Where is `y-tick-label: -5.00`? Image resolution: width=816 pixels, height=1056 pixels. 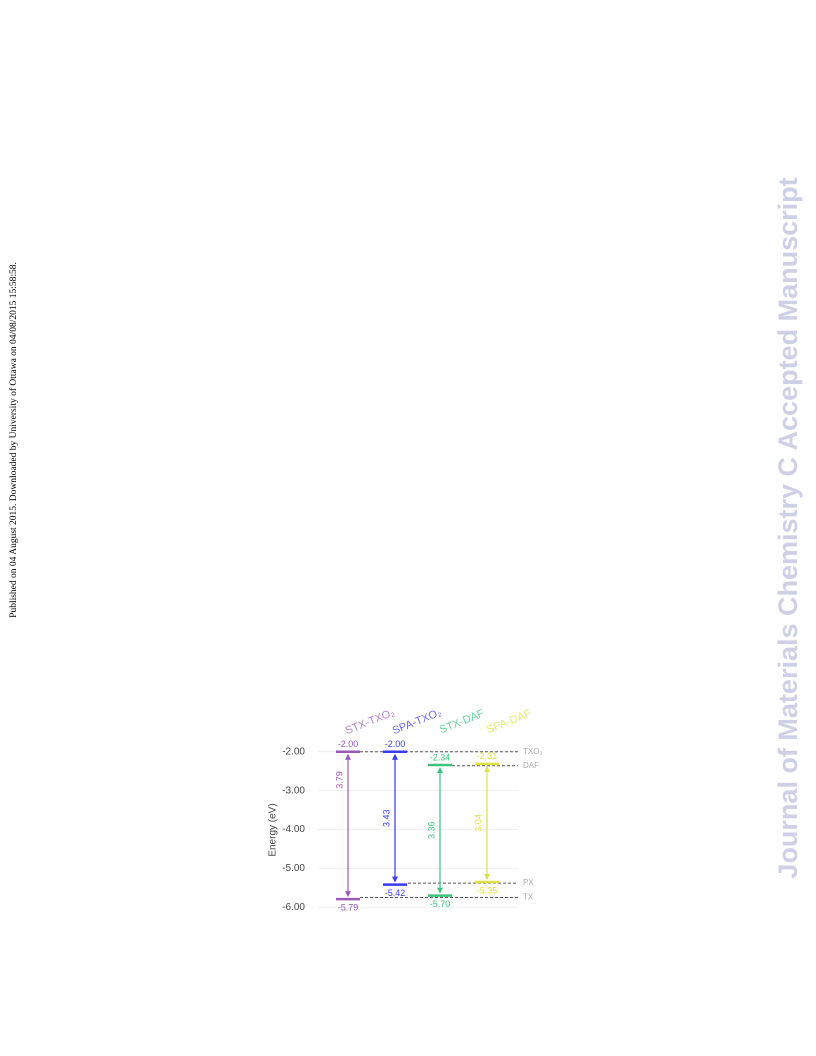
y-tick-label: -5.00 is located at coordinates (293, 868).